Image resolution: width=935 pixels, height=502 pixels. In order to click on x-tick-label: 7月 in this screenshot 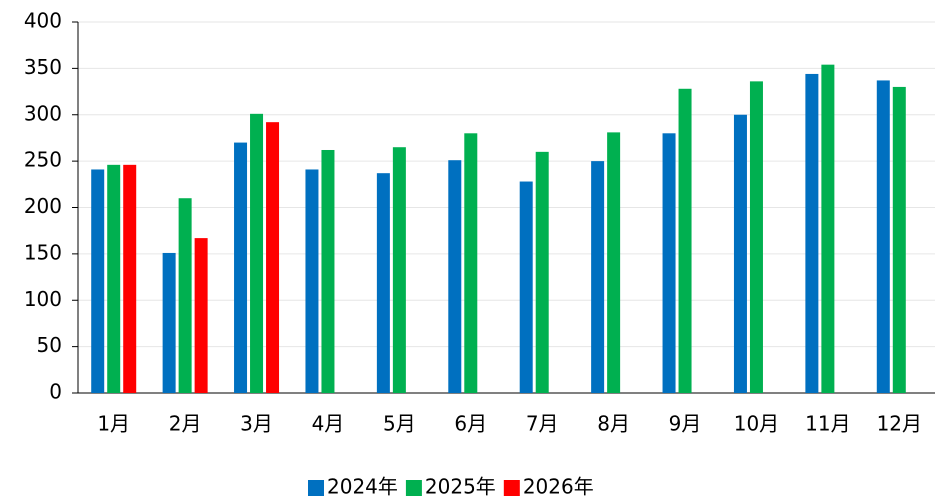, I will do `click(542, 424)`.